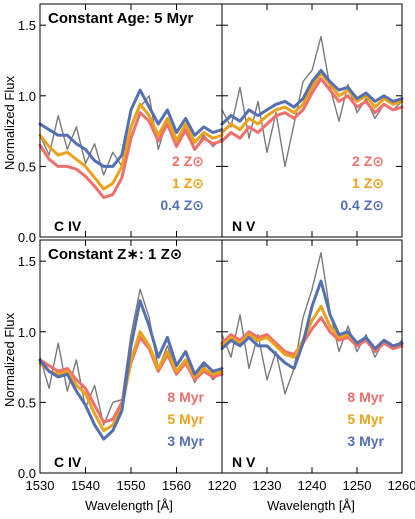 This screenshot has width=415, height=519. Describe the element at coordinates (357, 485) in the screenshot. I see `x-tick-label: 1250` at that location.